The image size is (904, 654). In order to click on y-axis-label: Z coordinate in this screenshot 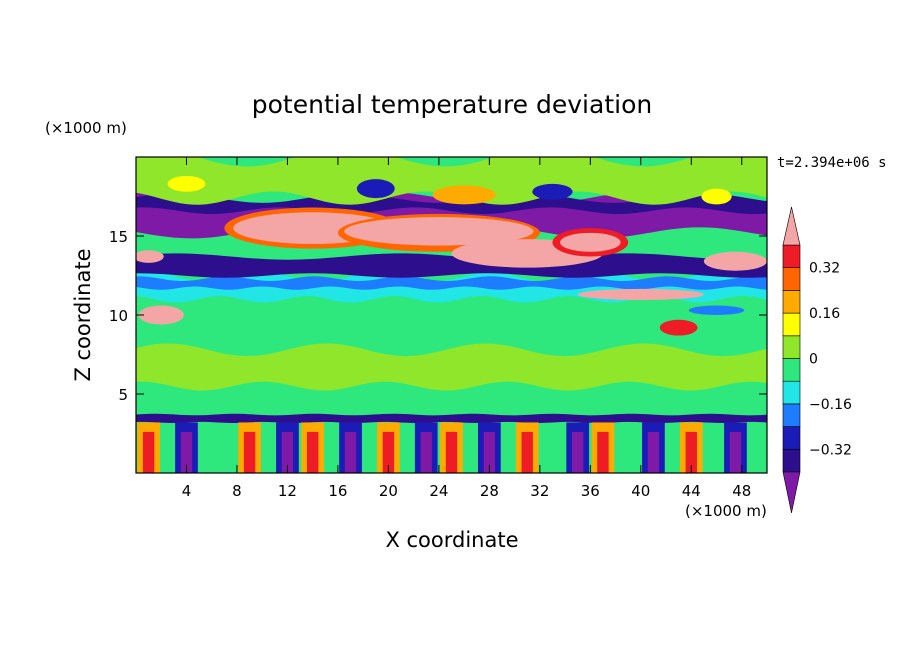, I will do `click(83, 314)`.